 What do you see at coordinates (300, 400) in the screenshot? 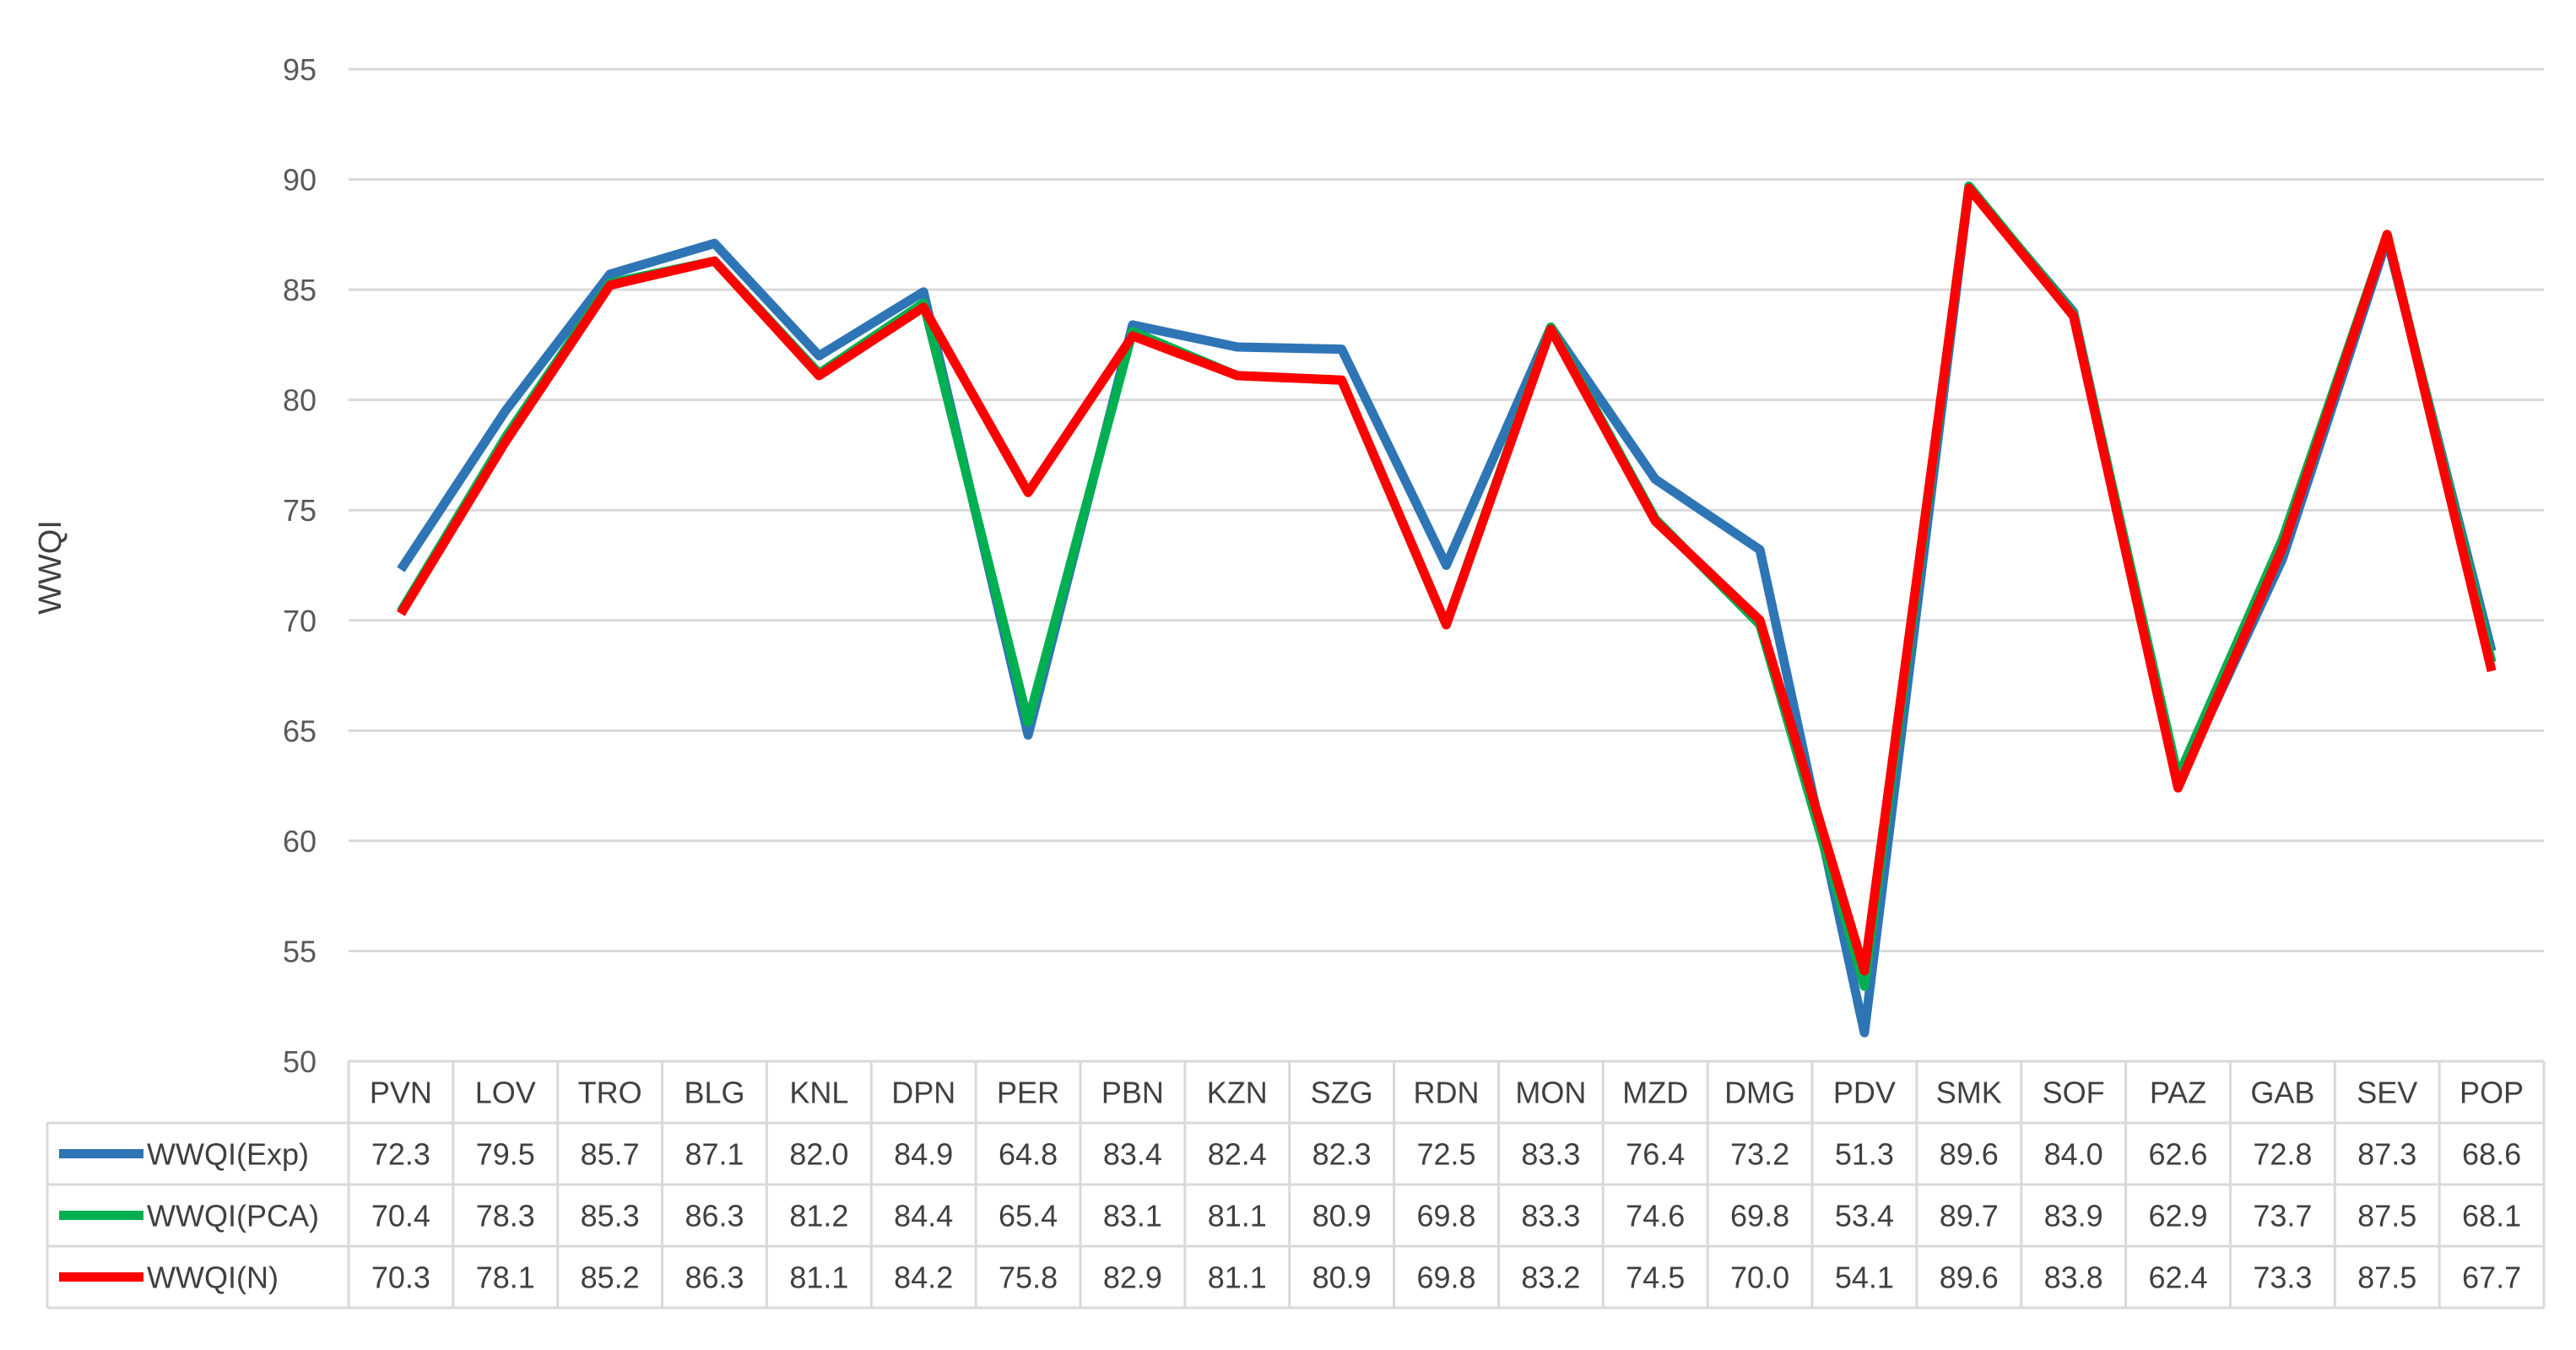
I see `y-tick-label: 80` at bounding box center [300, 400].